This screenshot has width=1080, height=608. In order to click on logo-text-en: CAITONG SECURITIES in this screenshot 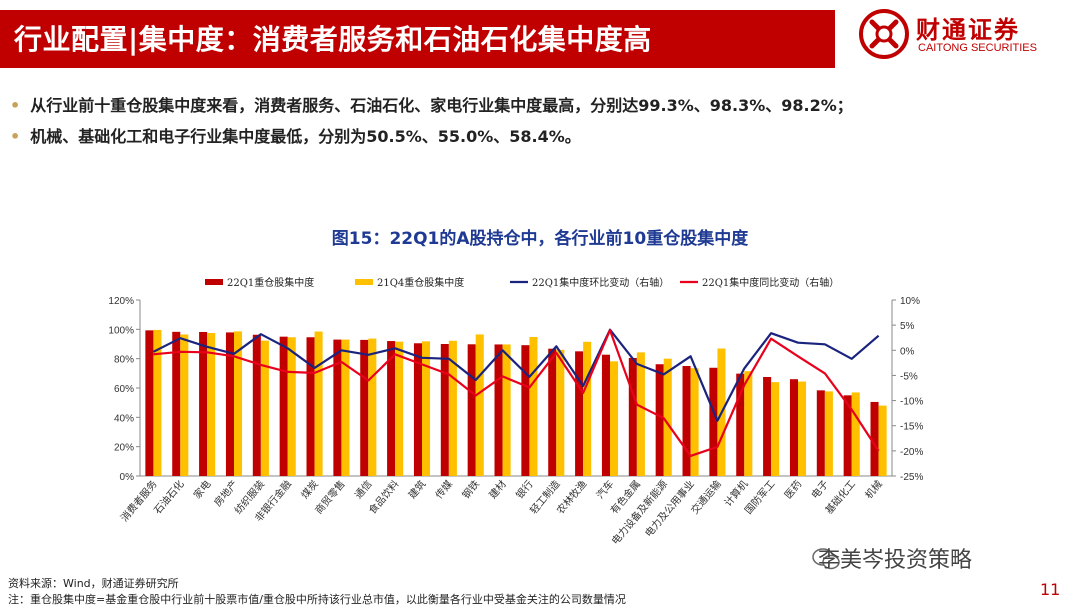, I will do `click(977, 48)`.